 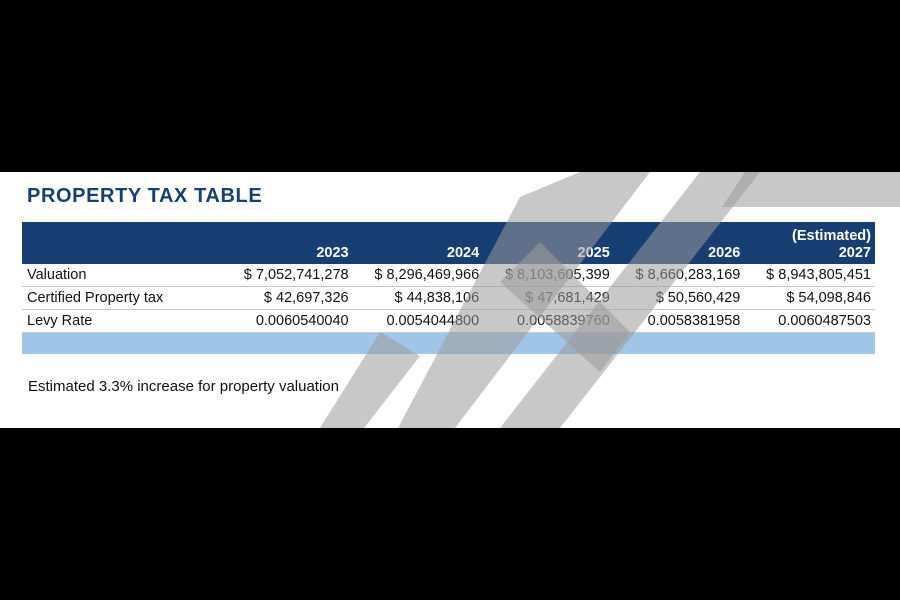 What do you see at coordinates (548, 275) in the screenshot?
I see `table-cell: $ 8,103,605,399` at bounding box center [548, 275].